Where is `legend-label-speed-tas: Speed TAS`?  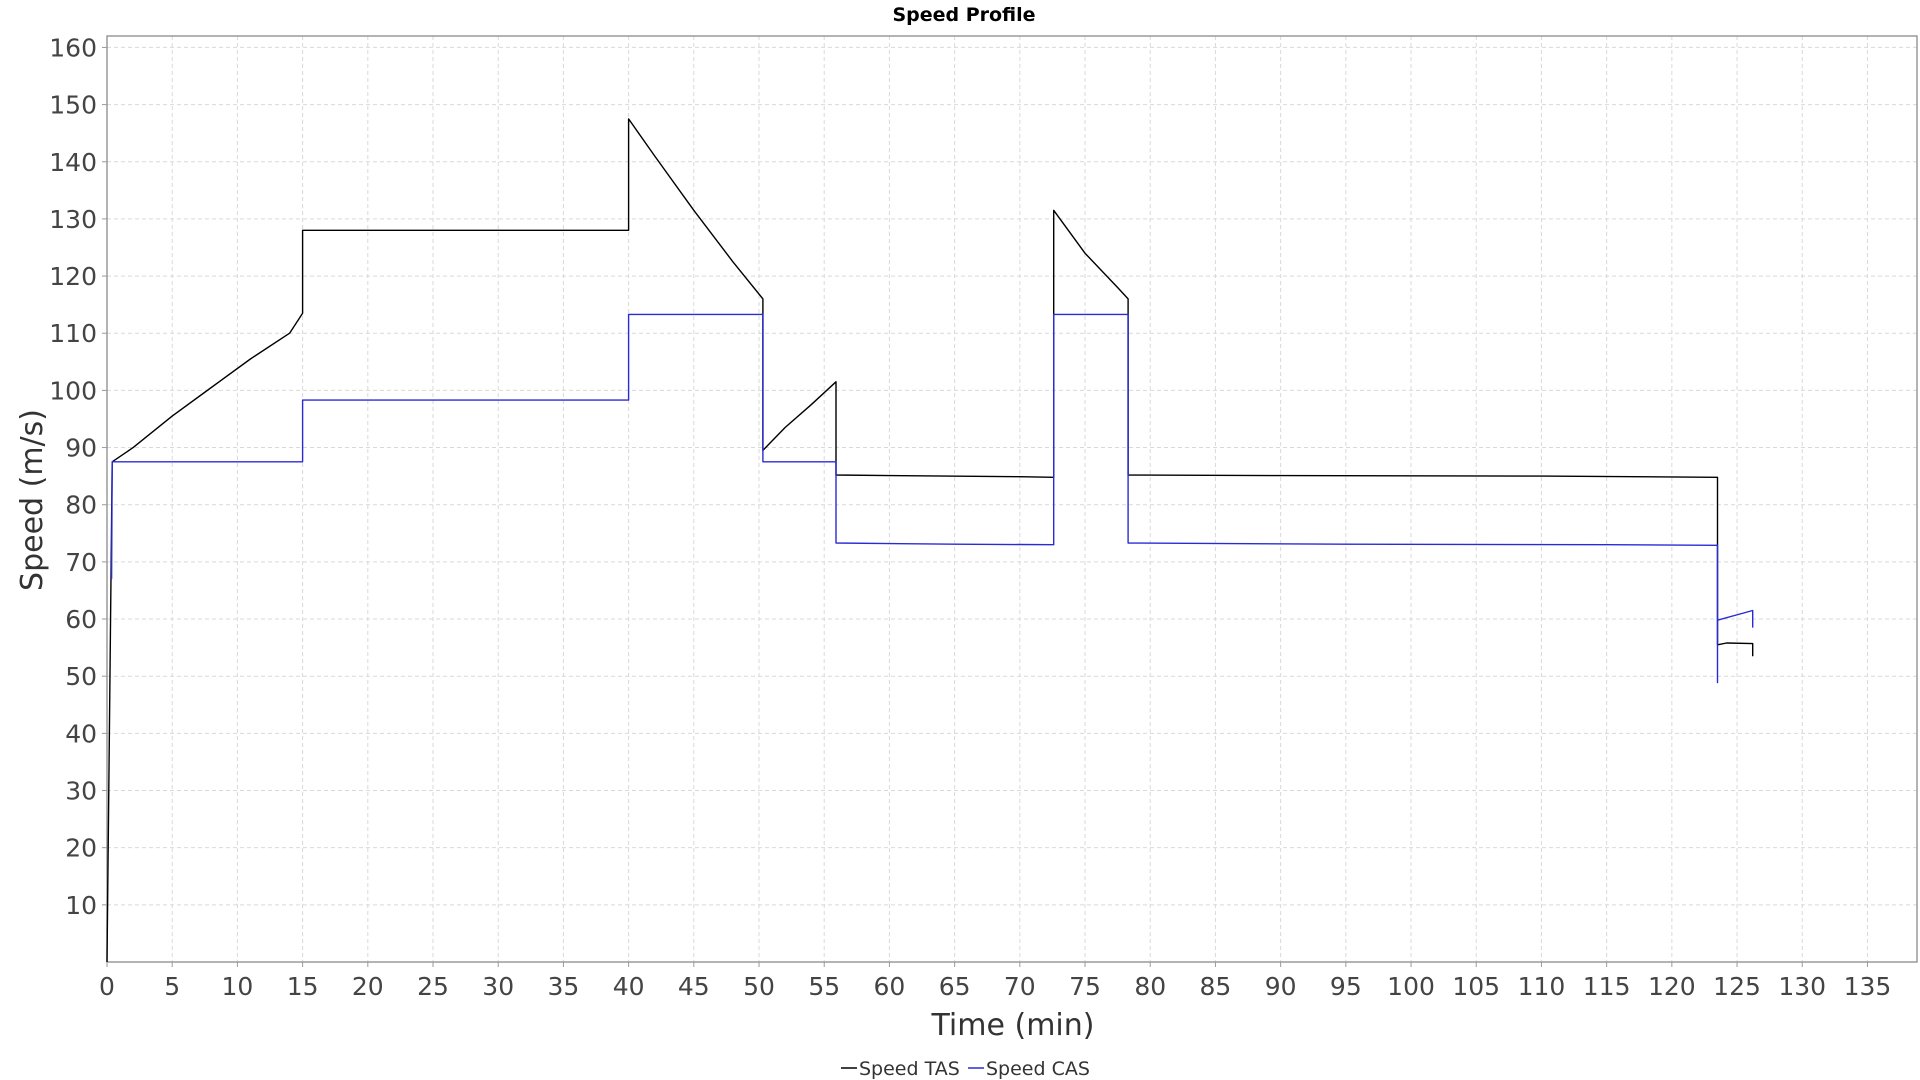
legend-label-speed-tas: Speed TAS is located at coordinates (909, 1069).